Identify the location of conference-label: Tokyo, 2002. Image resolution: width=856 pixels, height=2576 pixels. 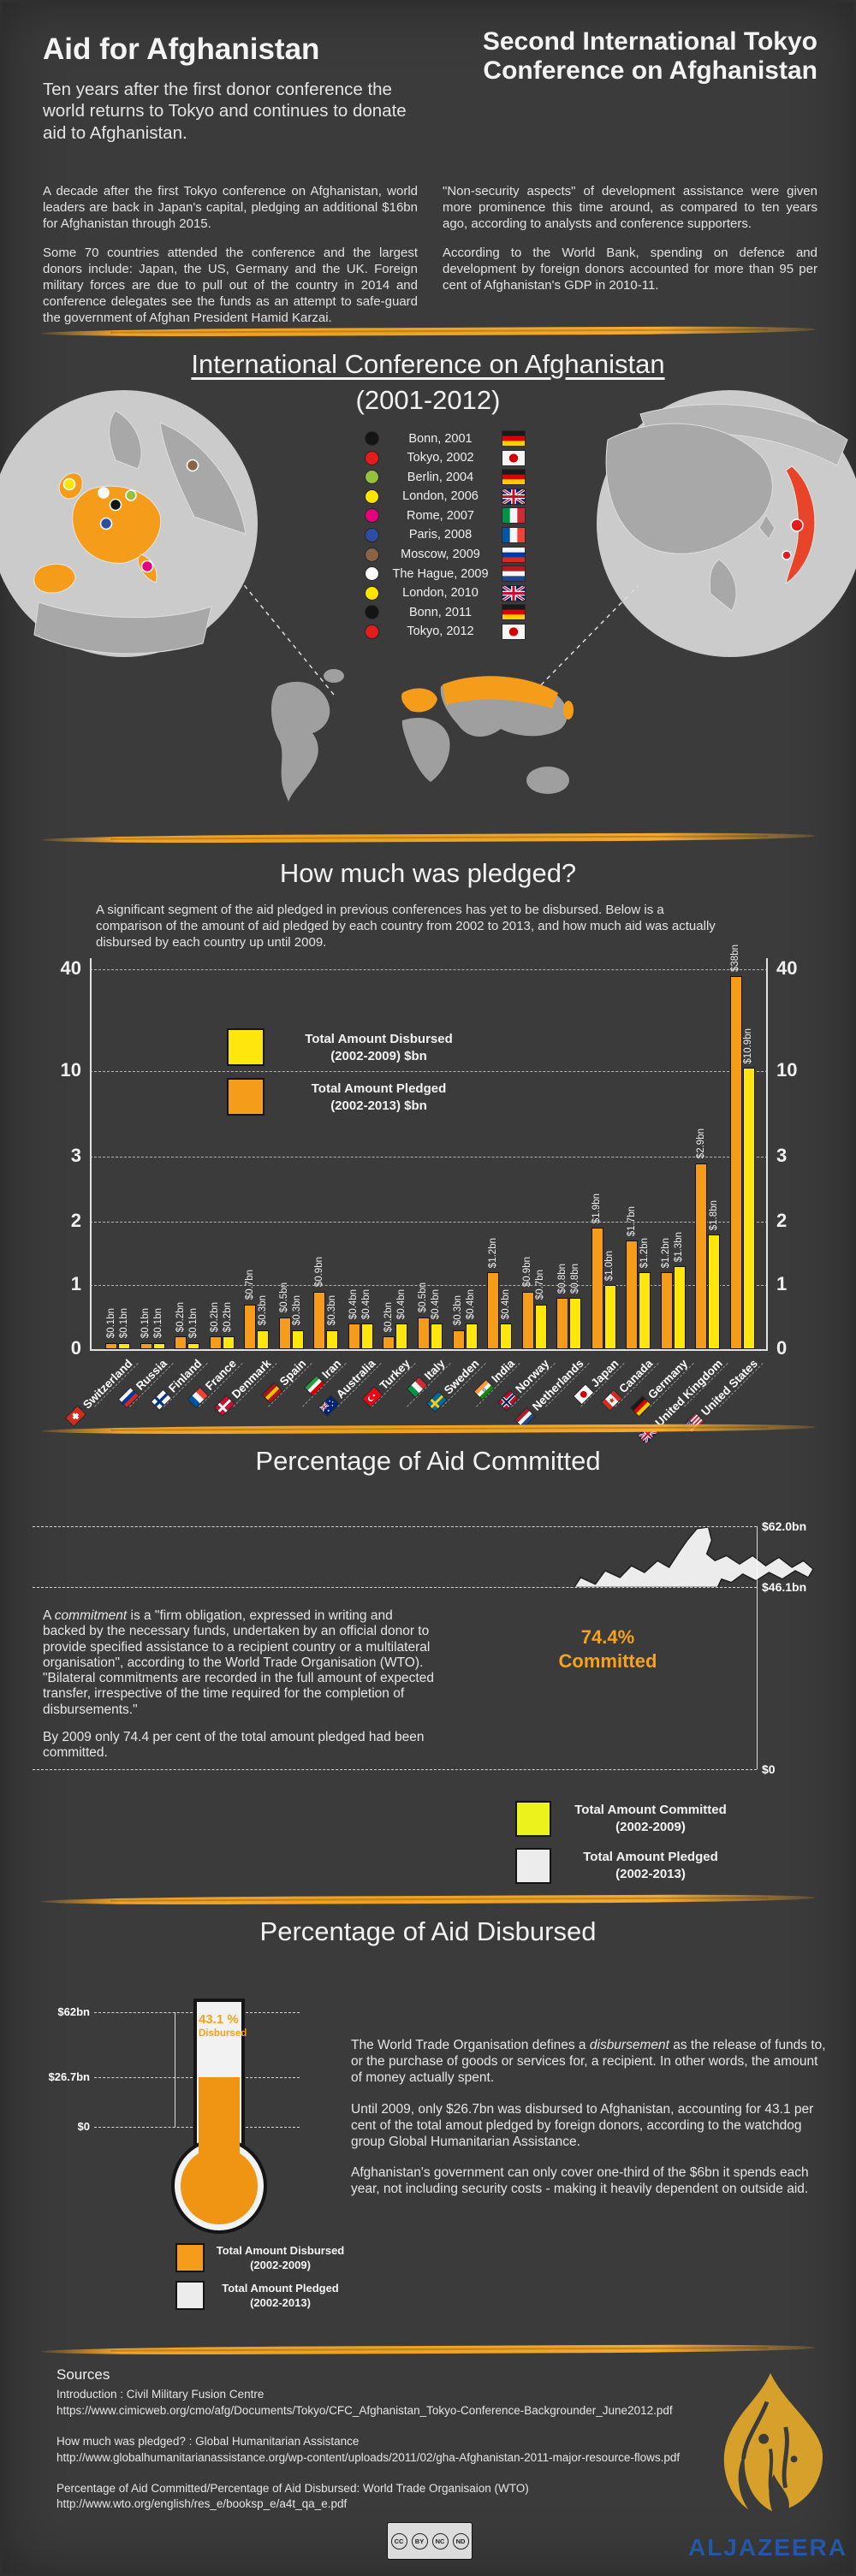
(440, 458).